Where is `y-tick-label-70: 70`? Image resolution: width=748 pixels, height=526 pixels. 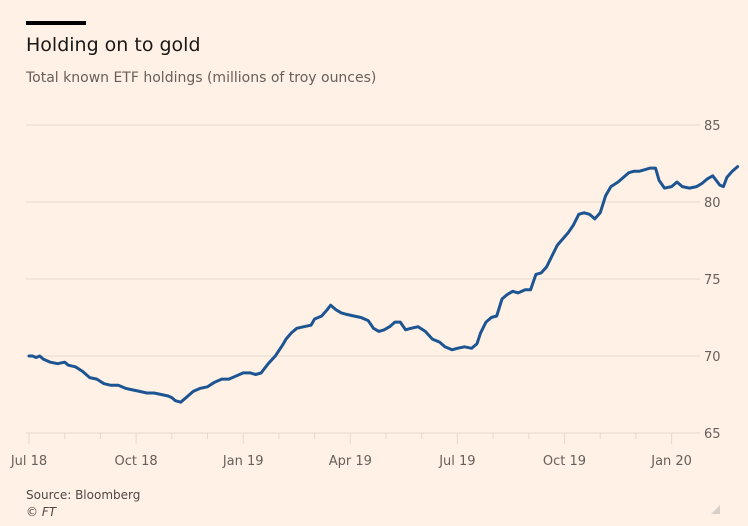
y-tick-label-70: 70 is located at coordinates (712, 357).